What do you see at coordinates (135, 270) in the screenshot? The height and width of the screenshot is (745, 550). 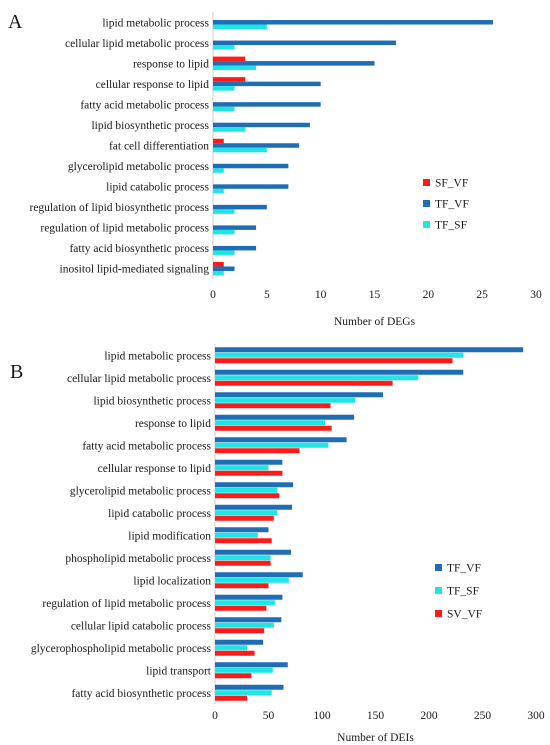 I see `category-label: inositol lipid-mediated signaling` at bounding box center [135, 270].